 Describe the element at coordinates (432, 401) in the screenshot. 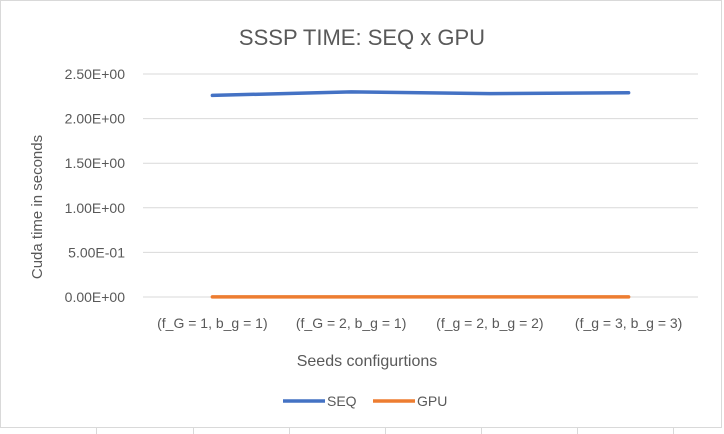

I see `legend-label-gpu: GPU` at that location.